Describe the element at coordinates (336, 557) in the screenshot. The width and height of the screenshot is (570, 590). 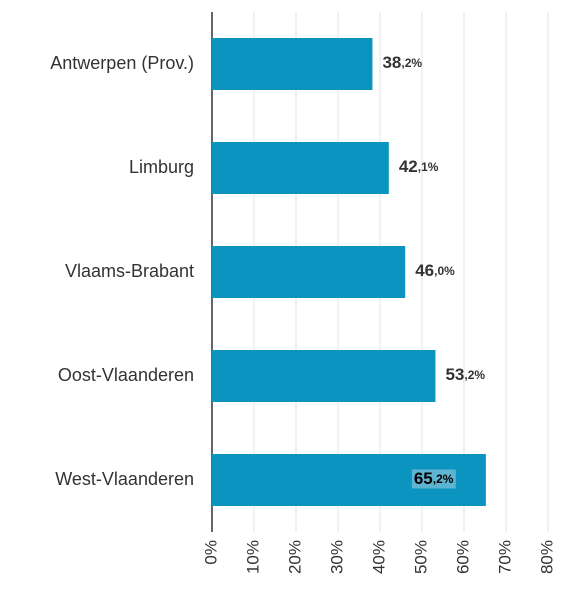
I see `x-tick-label: 30%` at that location.